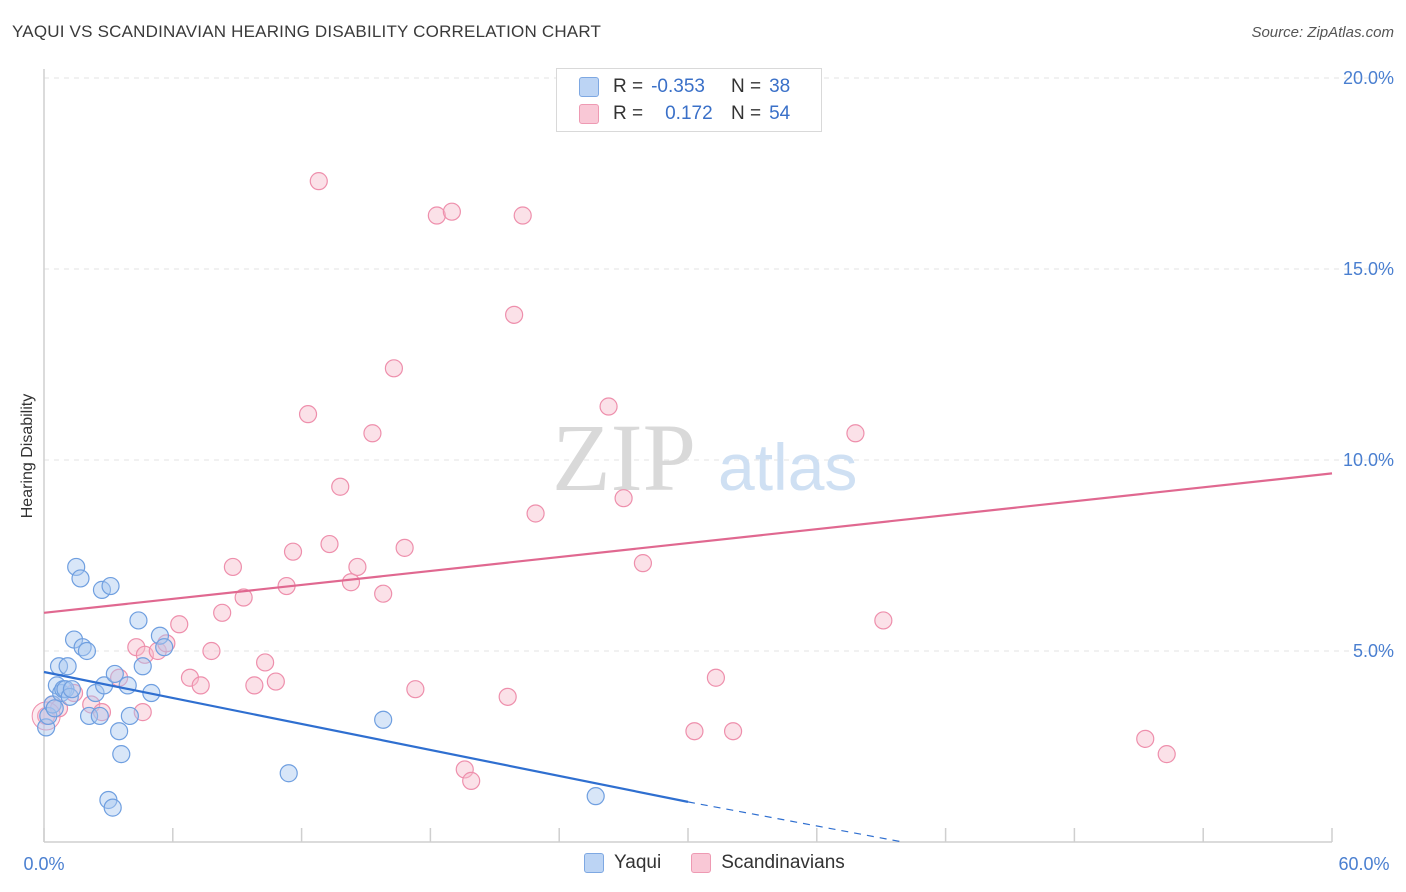  I want to click on y-tick-label: 5.0%, so click(1373, 651).